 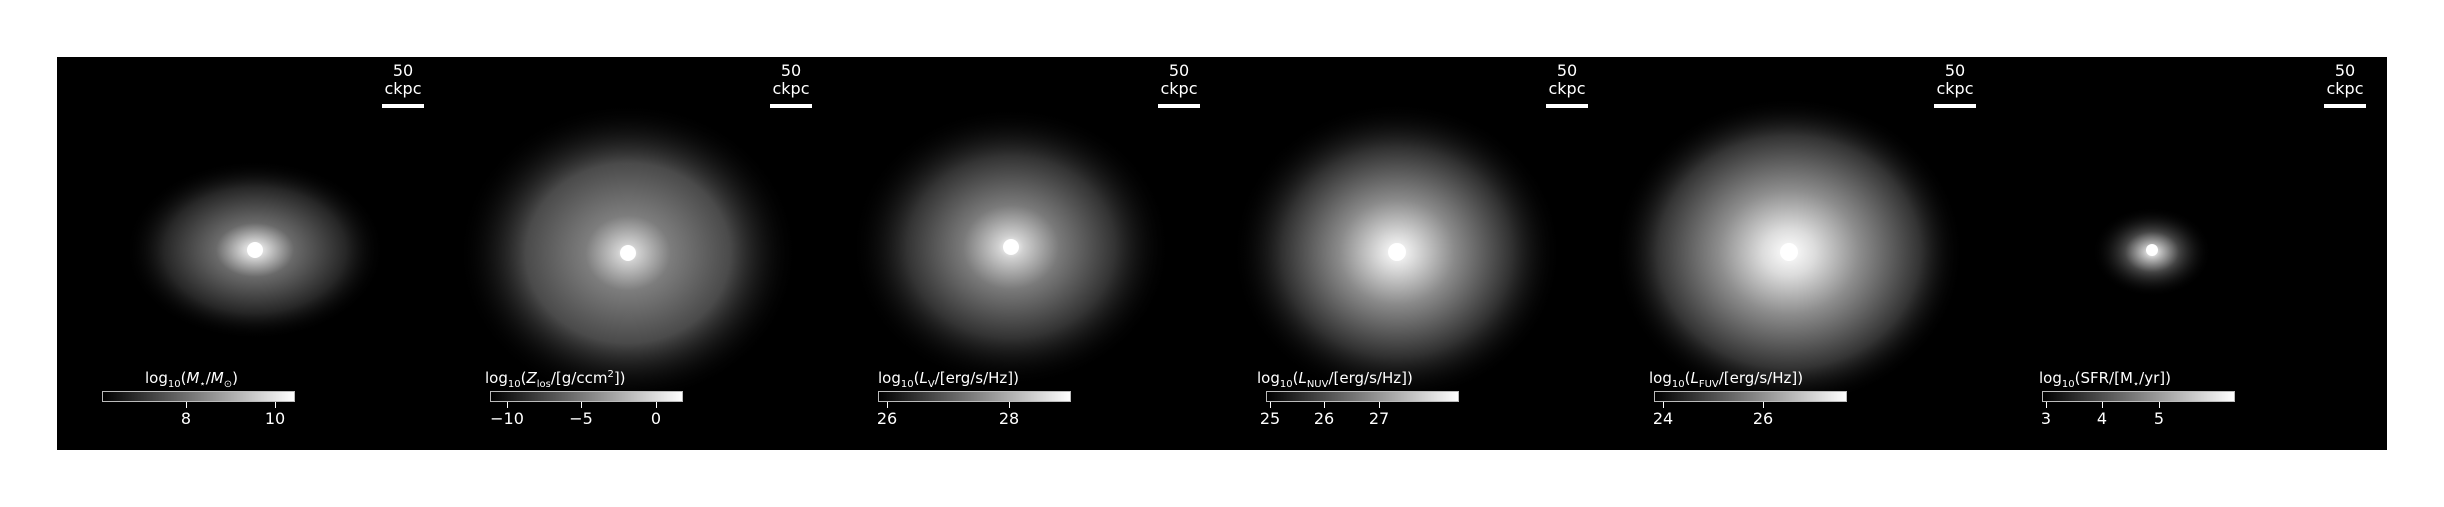 What do you see at coordinates (581, 418) in the screenshot?
I see `colorbar-tick-label: −5` at bounding box center [581, 418].